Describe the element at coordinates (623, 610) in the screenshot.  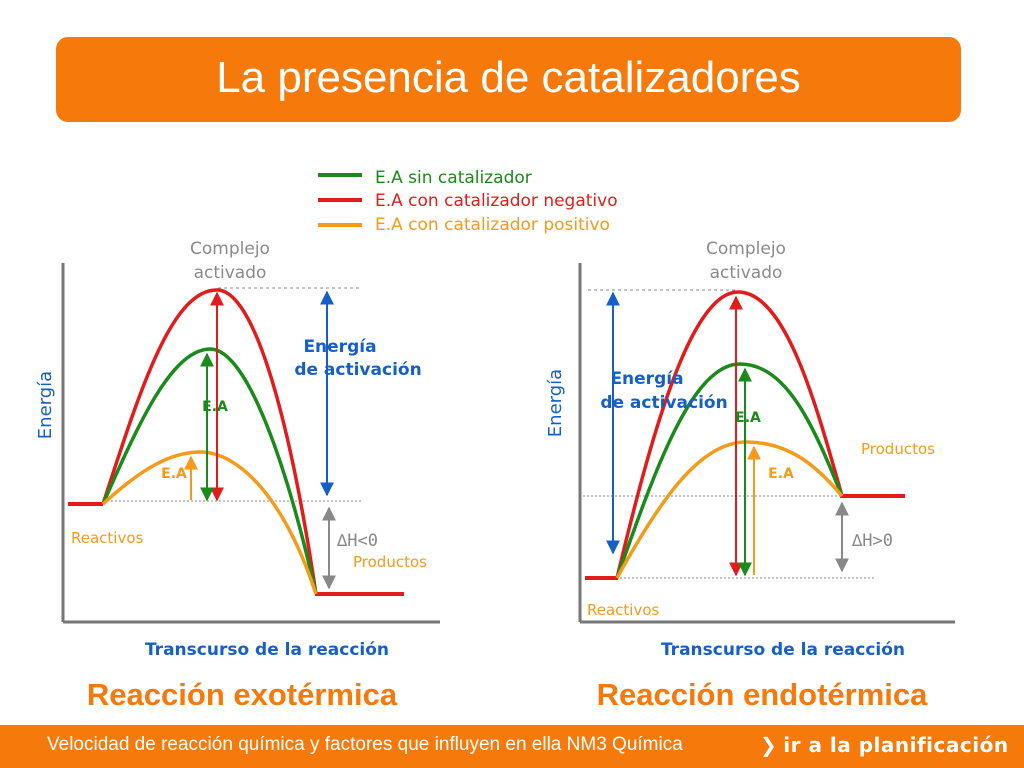
I see `endo-reactants-label: Reactivos` at that location.